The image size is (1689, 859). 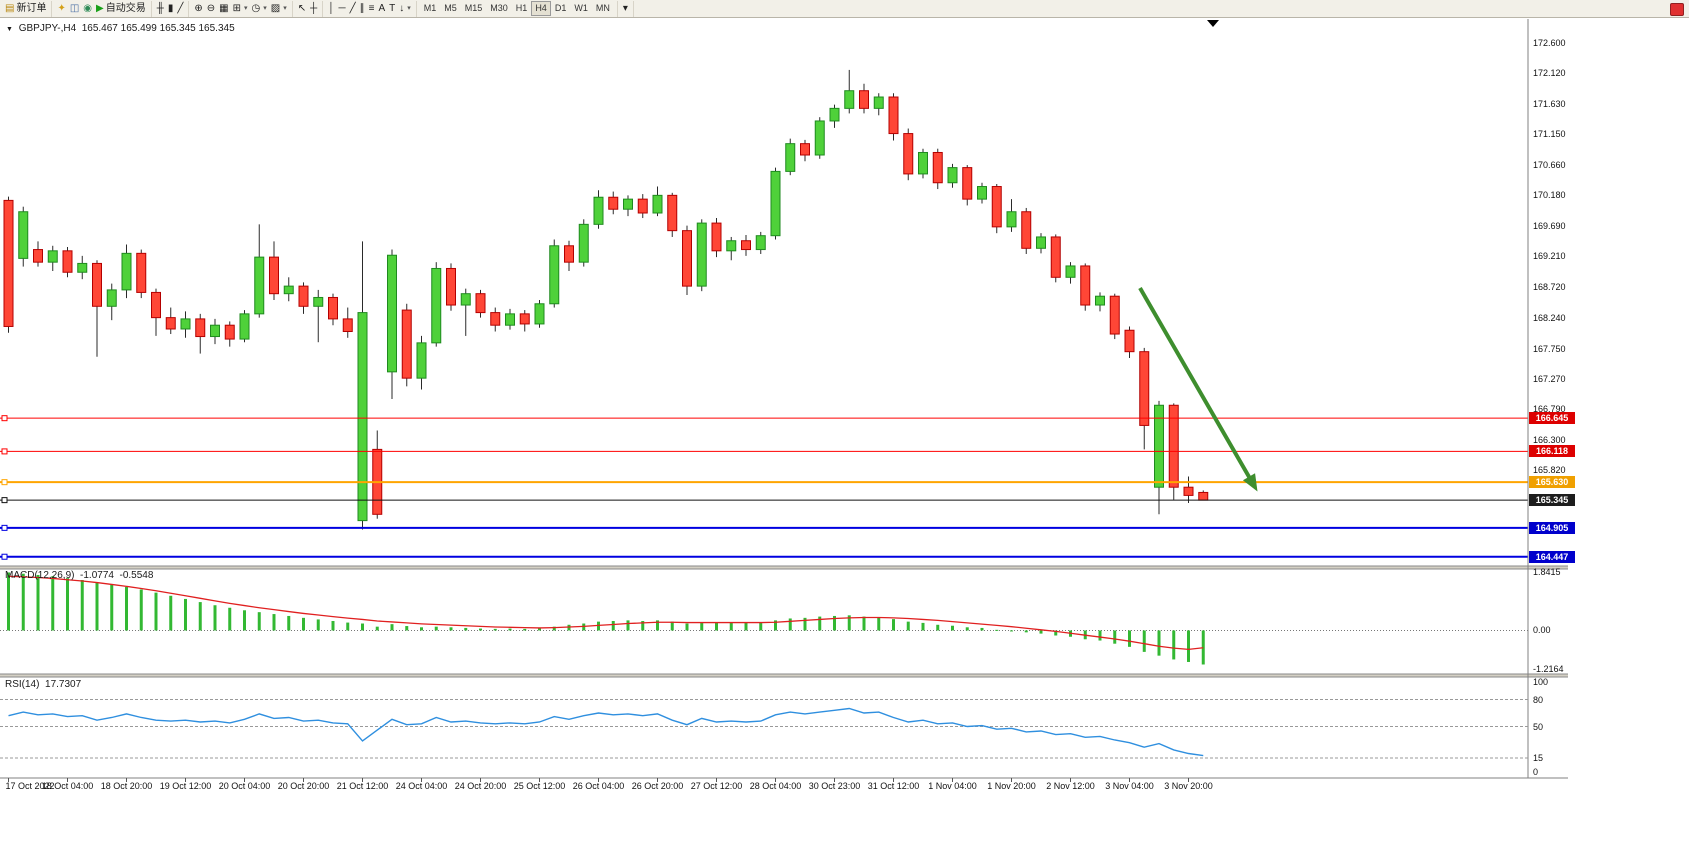 I want to click on trend-arrow, so click(x=1196, y=385).